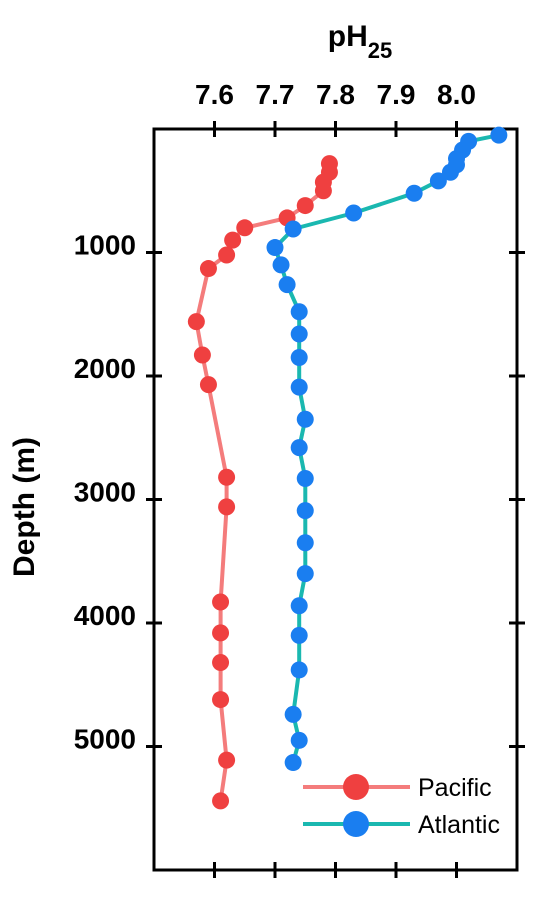  What do you see at coordinates (456, 94) in the screenshot?
I see `x-tick-label: 8.0` at bounding box center [456, 94].